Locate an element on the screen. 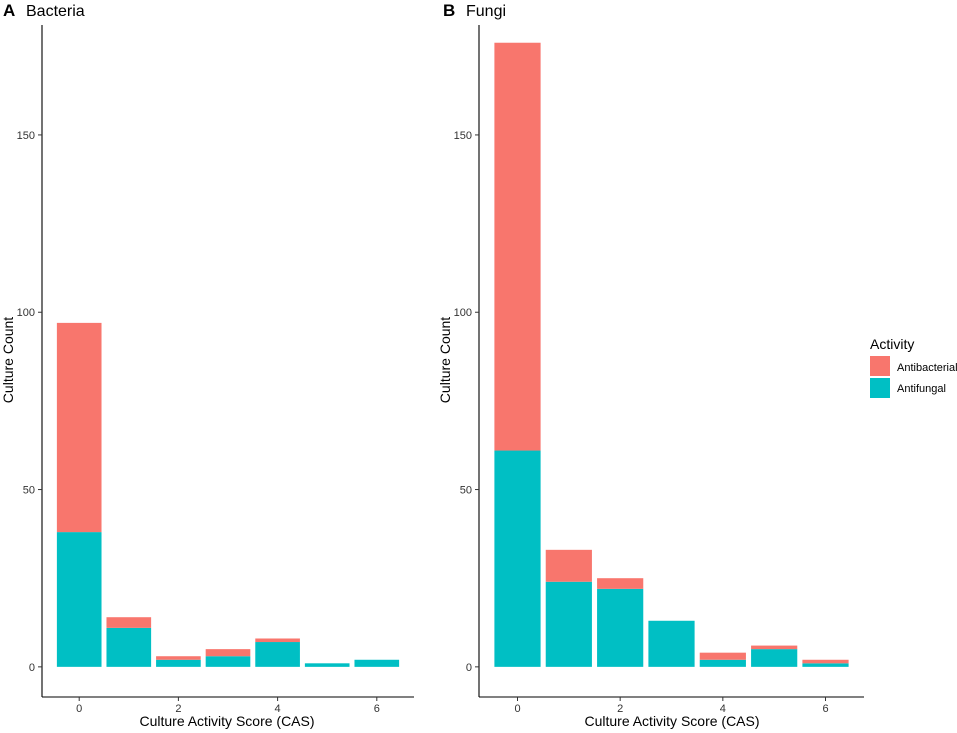 This screenshot has width=957, height=733. legend-label-antibacterial: Antibacterial is located at coordinates (927, 368).